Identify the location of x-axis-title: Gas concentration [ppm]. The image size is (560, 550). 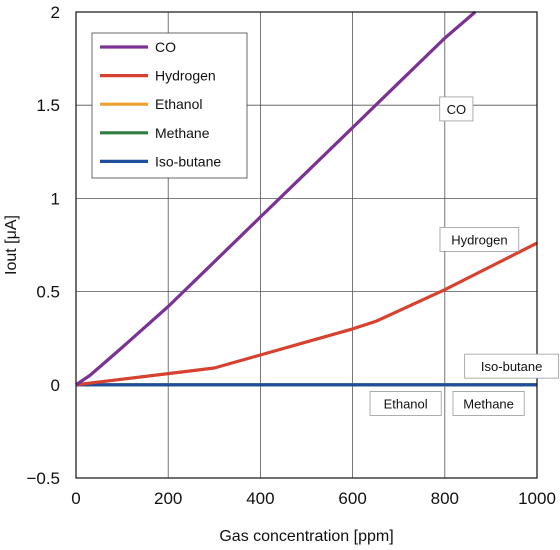
(306, 536).